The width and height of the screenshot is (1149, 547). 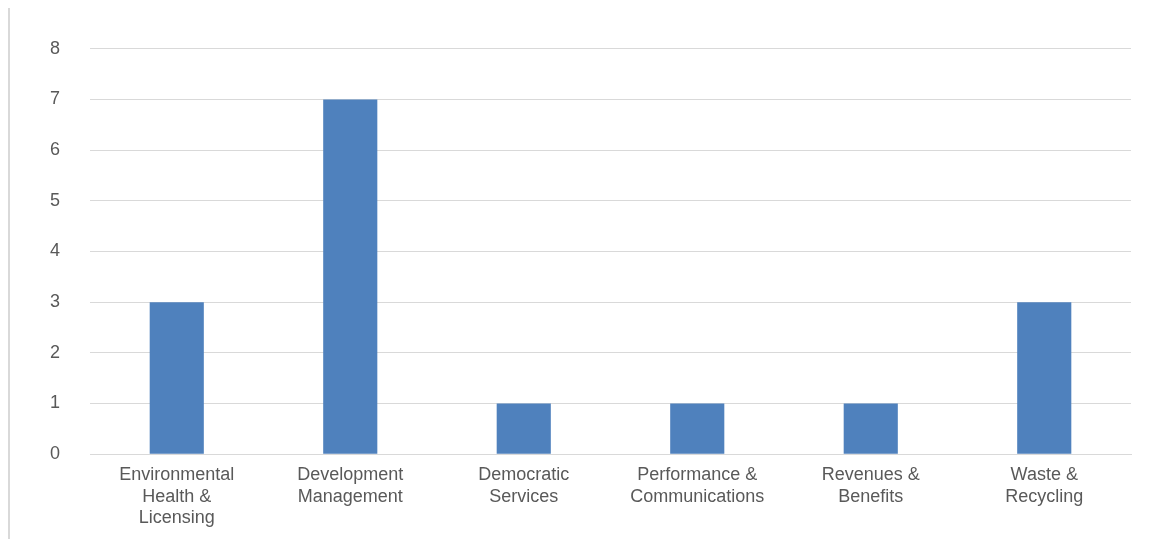 What do you see at coordinates (1044, 484) in the screenshot?
I see `x-tick-label: Waste & Recycling` at bounding box center [1044, 484].